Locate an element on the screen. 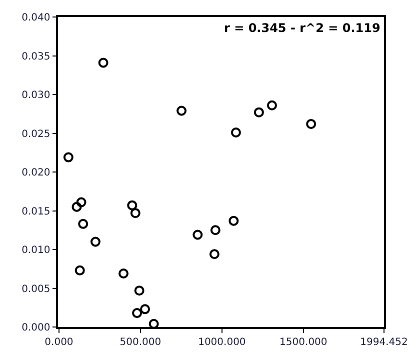 Image resolution: width=420 pixels, height=360 pixels. y-tick-label: 0.020 is located at coordinates (36, 173).